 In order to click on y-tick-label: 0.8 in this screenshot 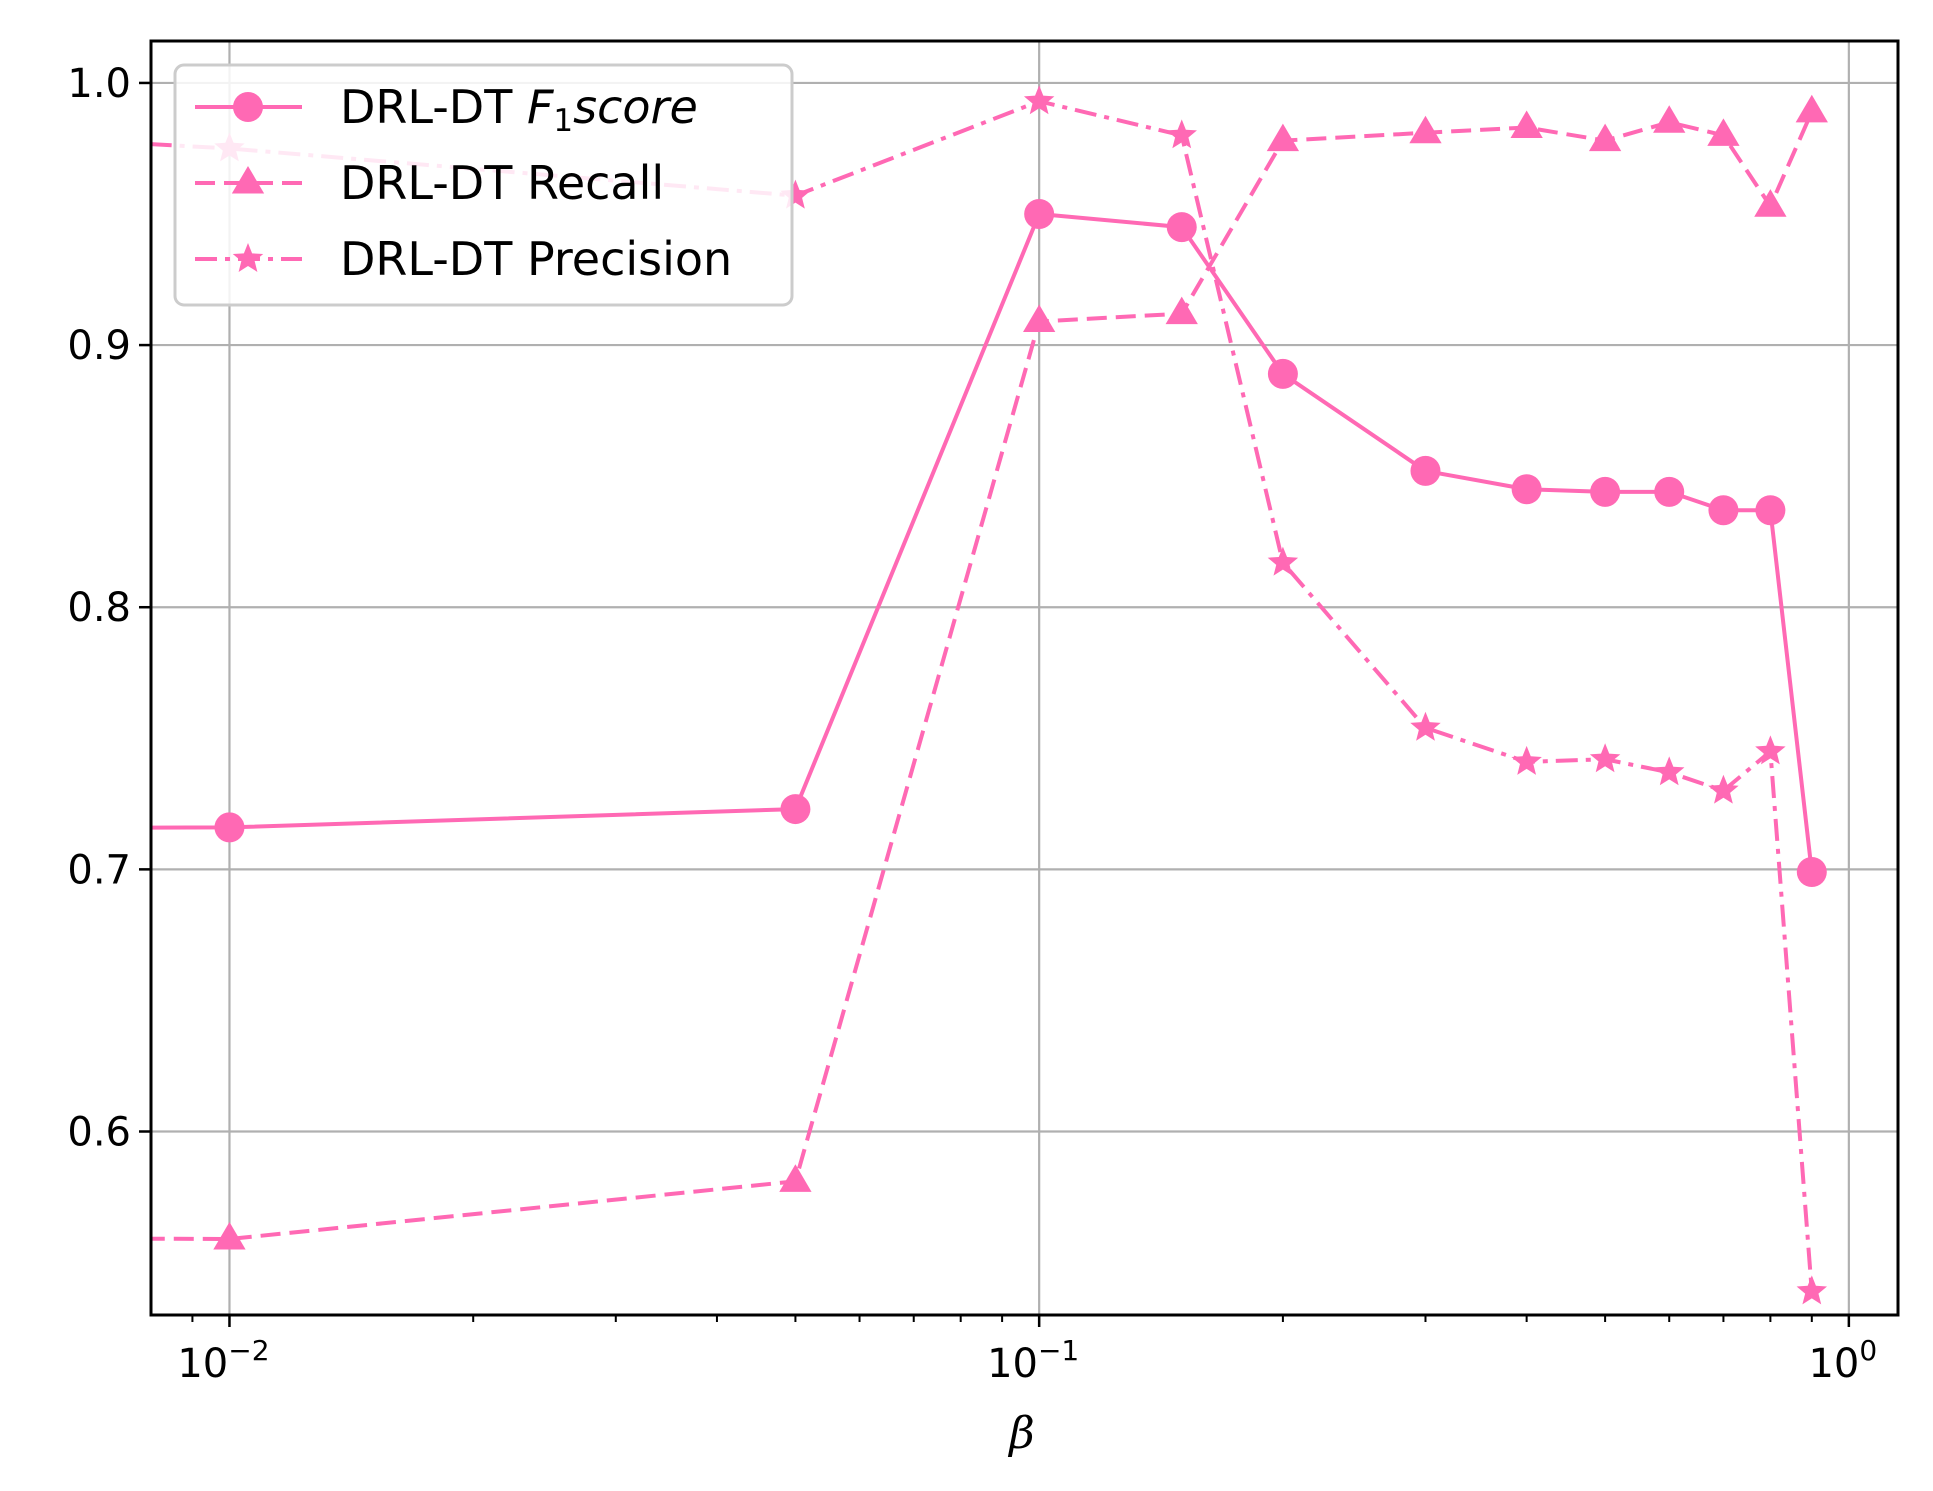, I will do `click(99, 608)`.